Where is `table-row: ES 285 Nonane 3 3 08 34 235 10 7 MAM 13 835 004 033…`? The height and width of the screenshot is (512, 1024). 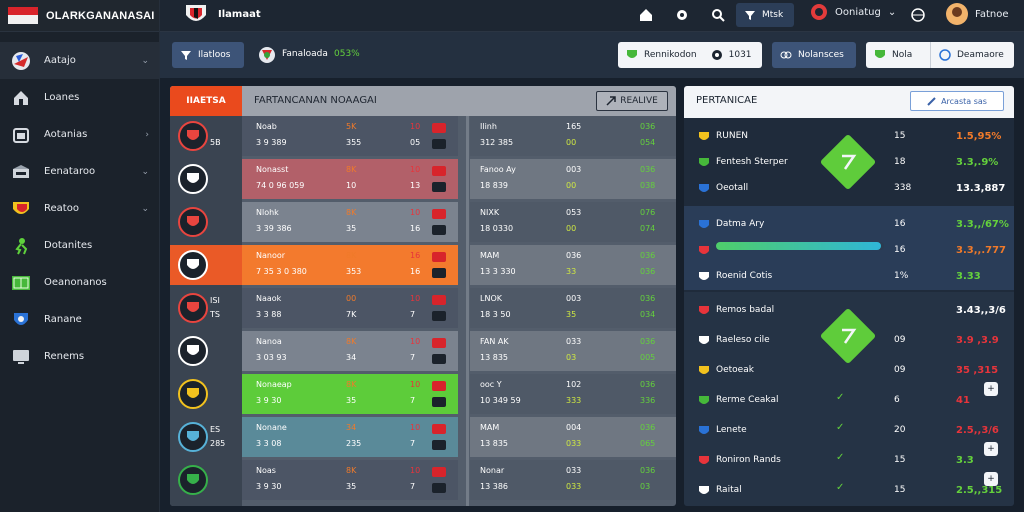 table-row: ES 285 Nonane 3 3 08 34 235 10 7 MAM 13 835 004 033… is located at coordinates (423, 437).